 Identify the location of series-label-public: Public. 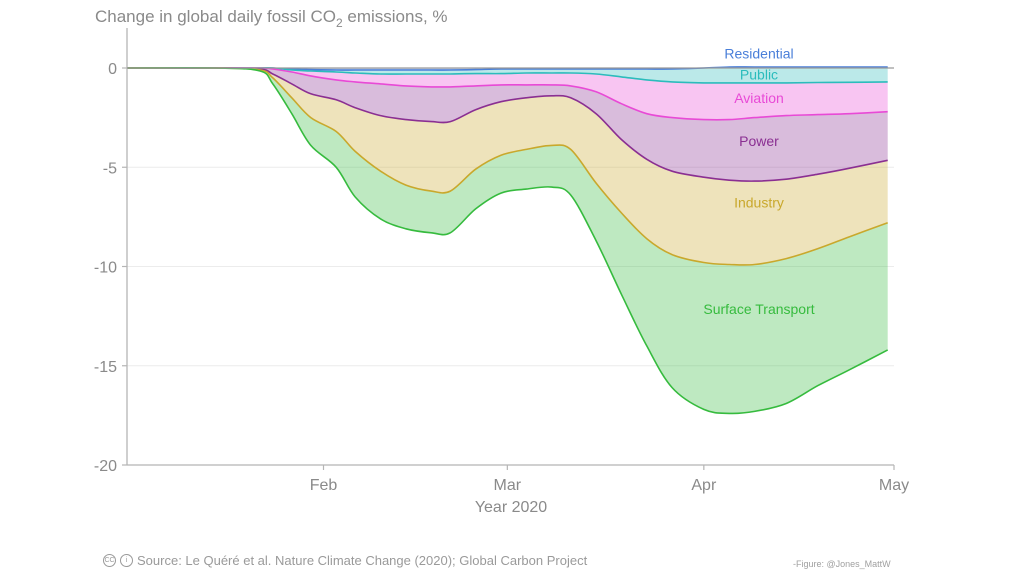
(759, 75).